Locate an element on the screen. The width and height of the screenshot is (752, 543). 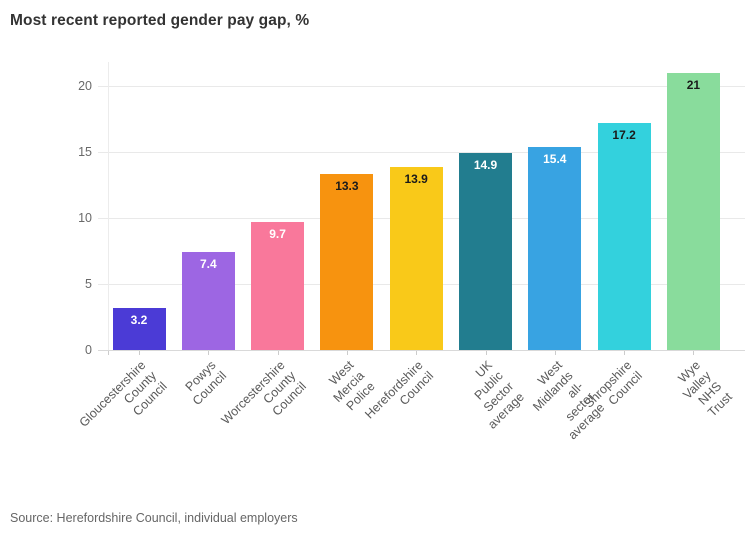
bar: 13.9 is located at coordinates (416, 258).